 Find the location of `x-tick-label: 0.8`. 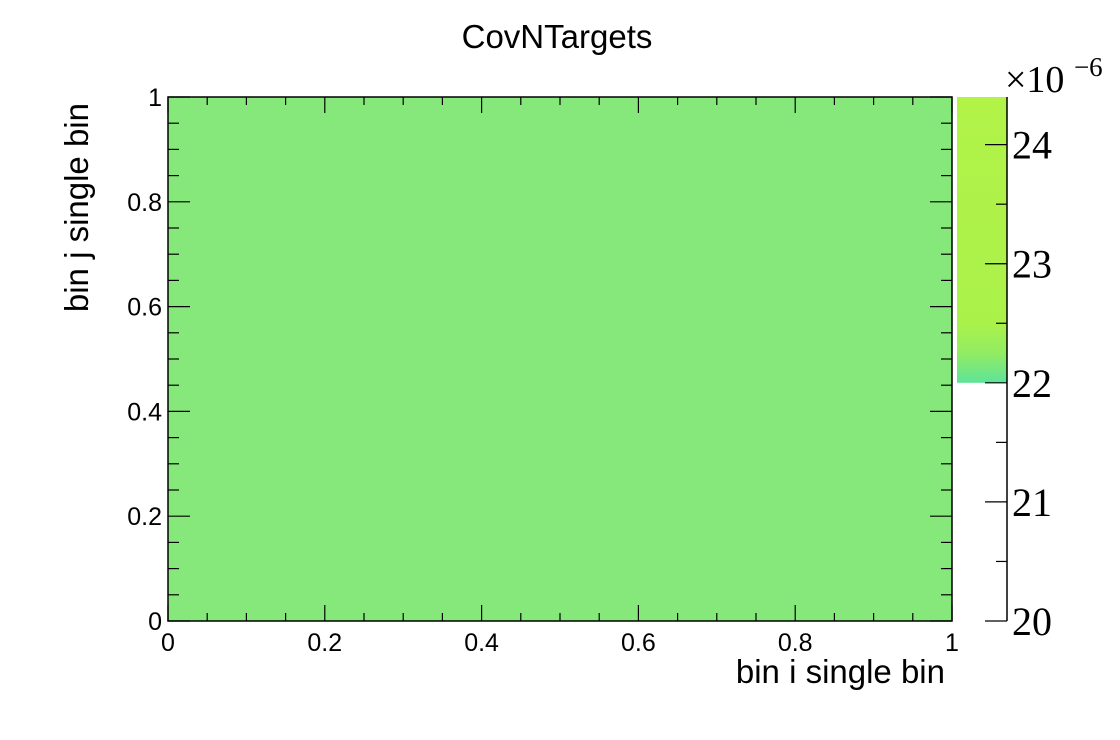

x-tick-label: 0.8 is located at coordinates (795, 643).